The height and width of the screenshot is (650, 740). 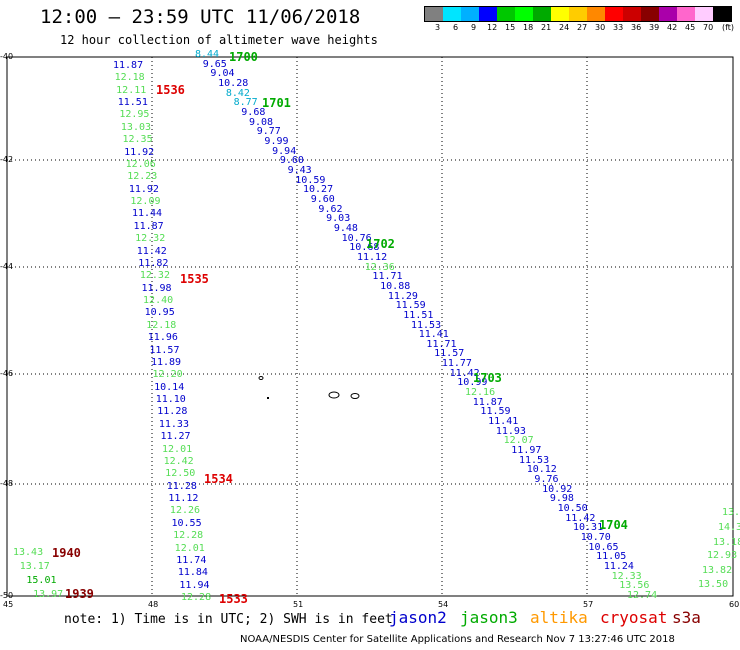 I want to click on wave-height-value: 13.97, so click(x=48, y=594).